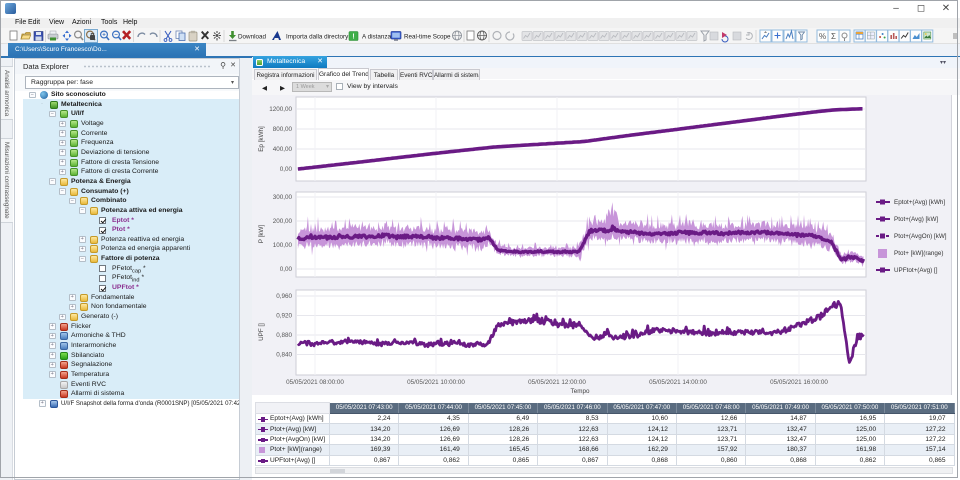  Describe the element at coordinates (799, 382) in the screenshot. I see `svg-text: 05/05/2021 16:00:00` at that location.